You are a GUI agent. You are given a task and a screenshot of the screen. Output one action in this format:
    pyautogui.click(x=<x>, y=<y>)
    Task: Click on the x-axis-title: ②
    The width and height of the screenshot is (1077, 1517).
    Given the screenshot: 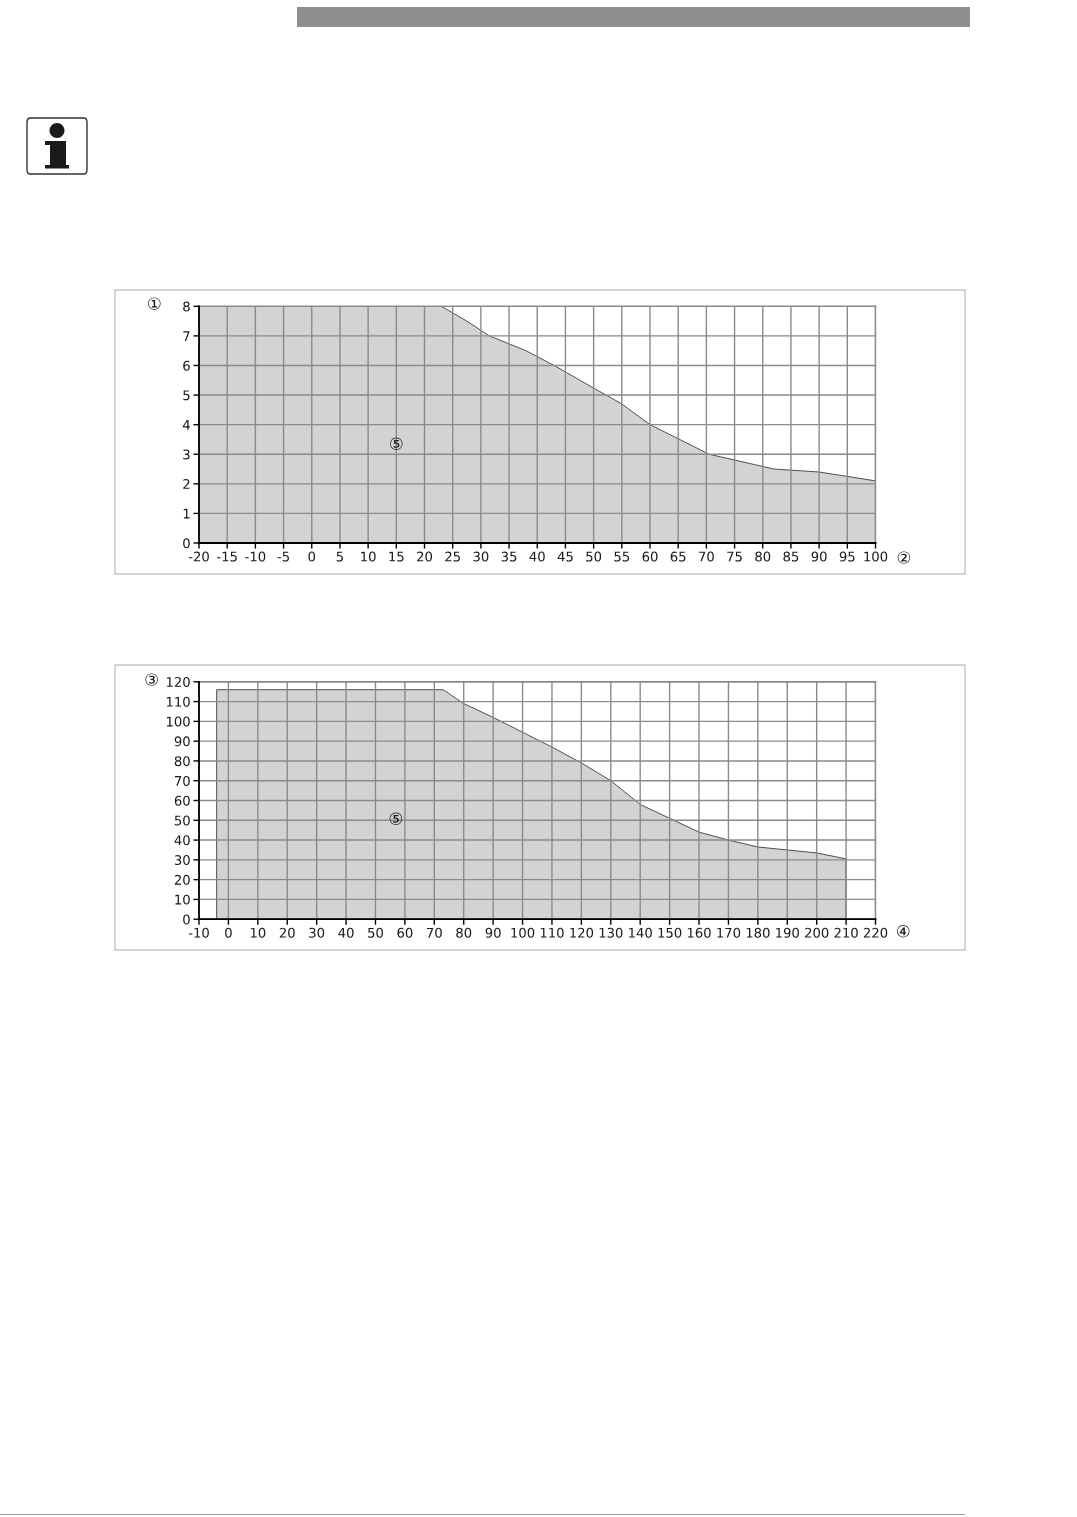 What is the action you would take?
    pyautogui.click(x=904, y=557)
    